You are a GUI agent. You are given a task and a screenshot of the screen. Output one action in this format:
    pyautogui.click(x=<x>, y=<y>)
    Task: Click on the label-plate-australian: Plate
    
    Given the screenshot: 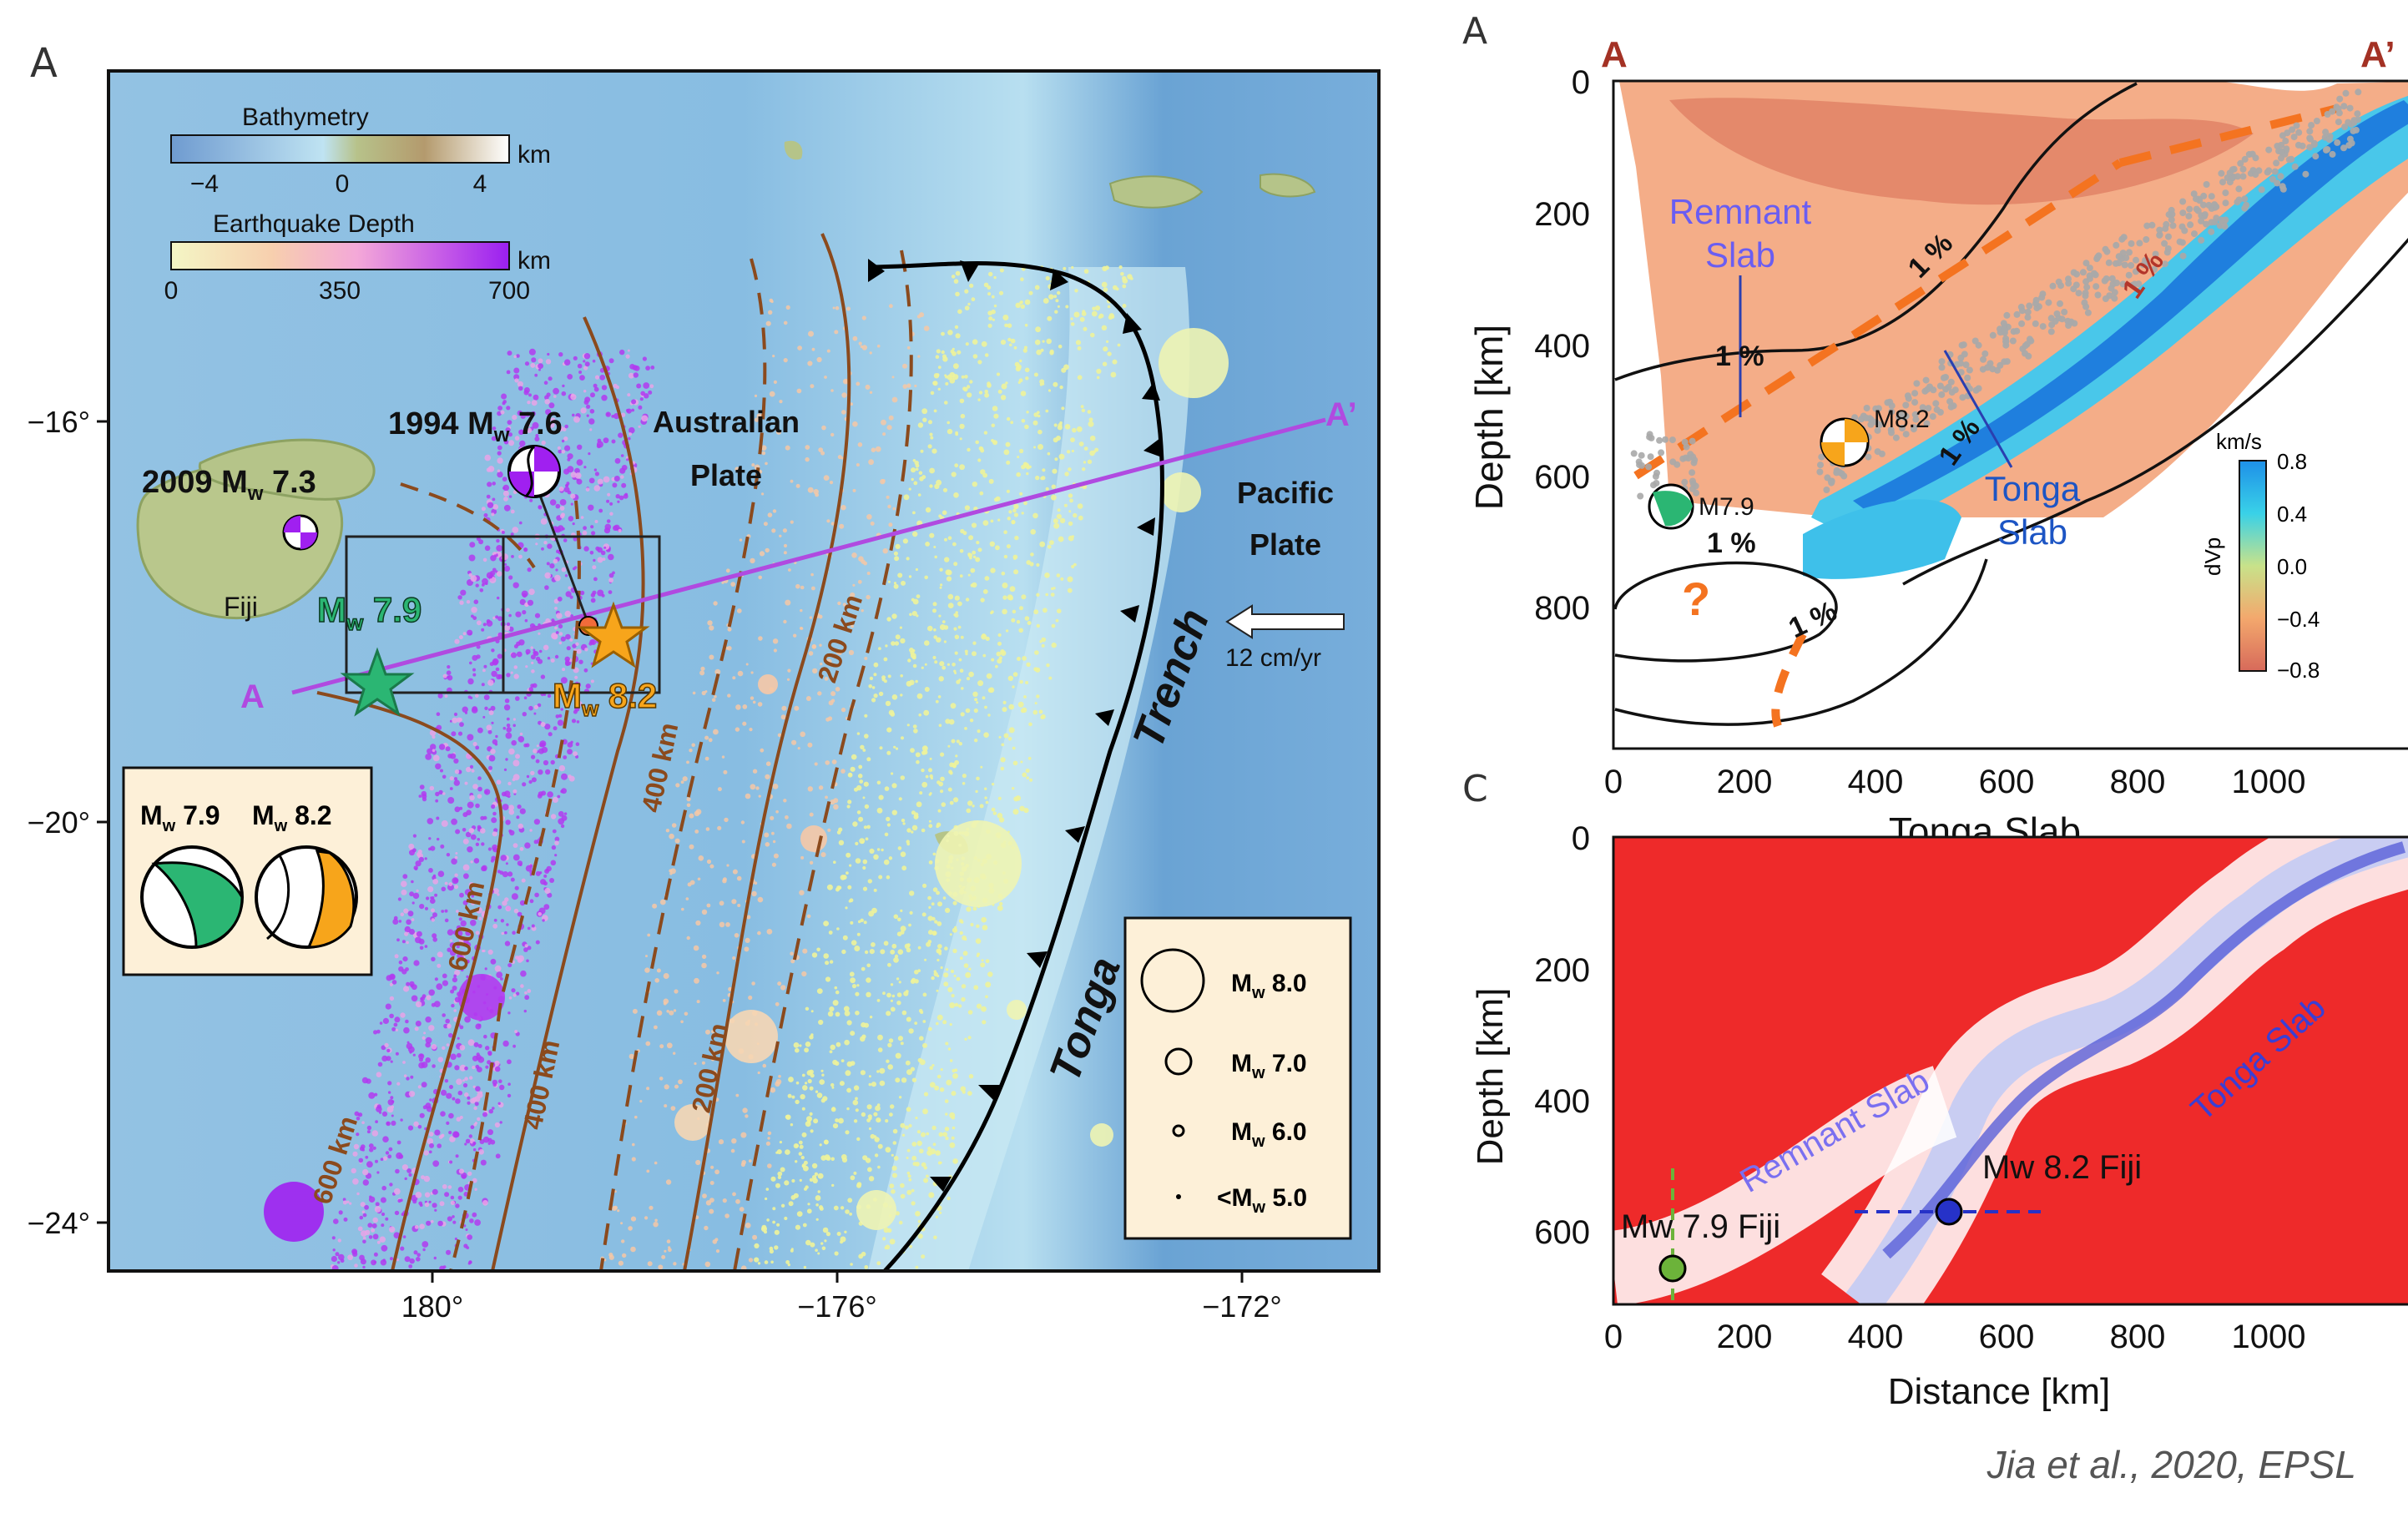 What is the action you would take?
    pyautogui.click(x=726, y=475)
    